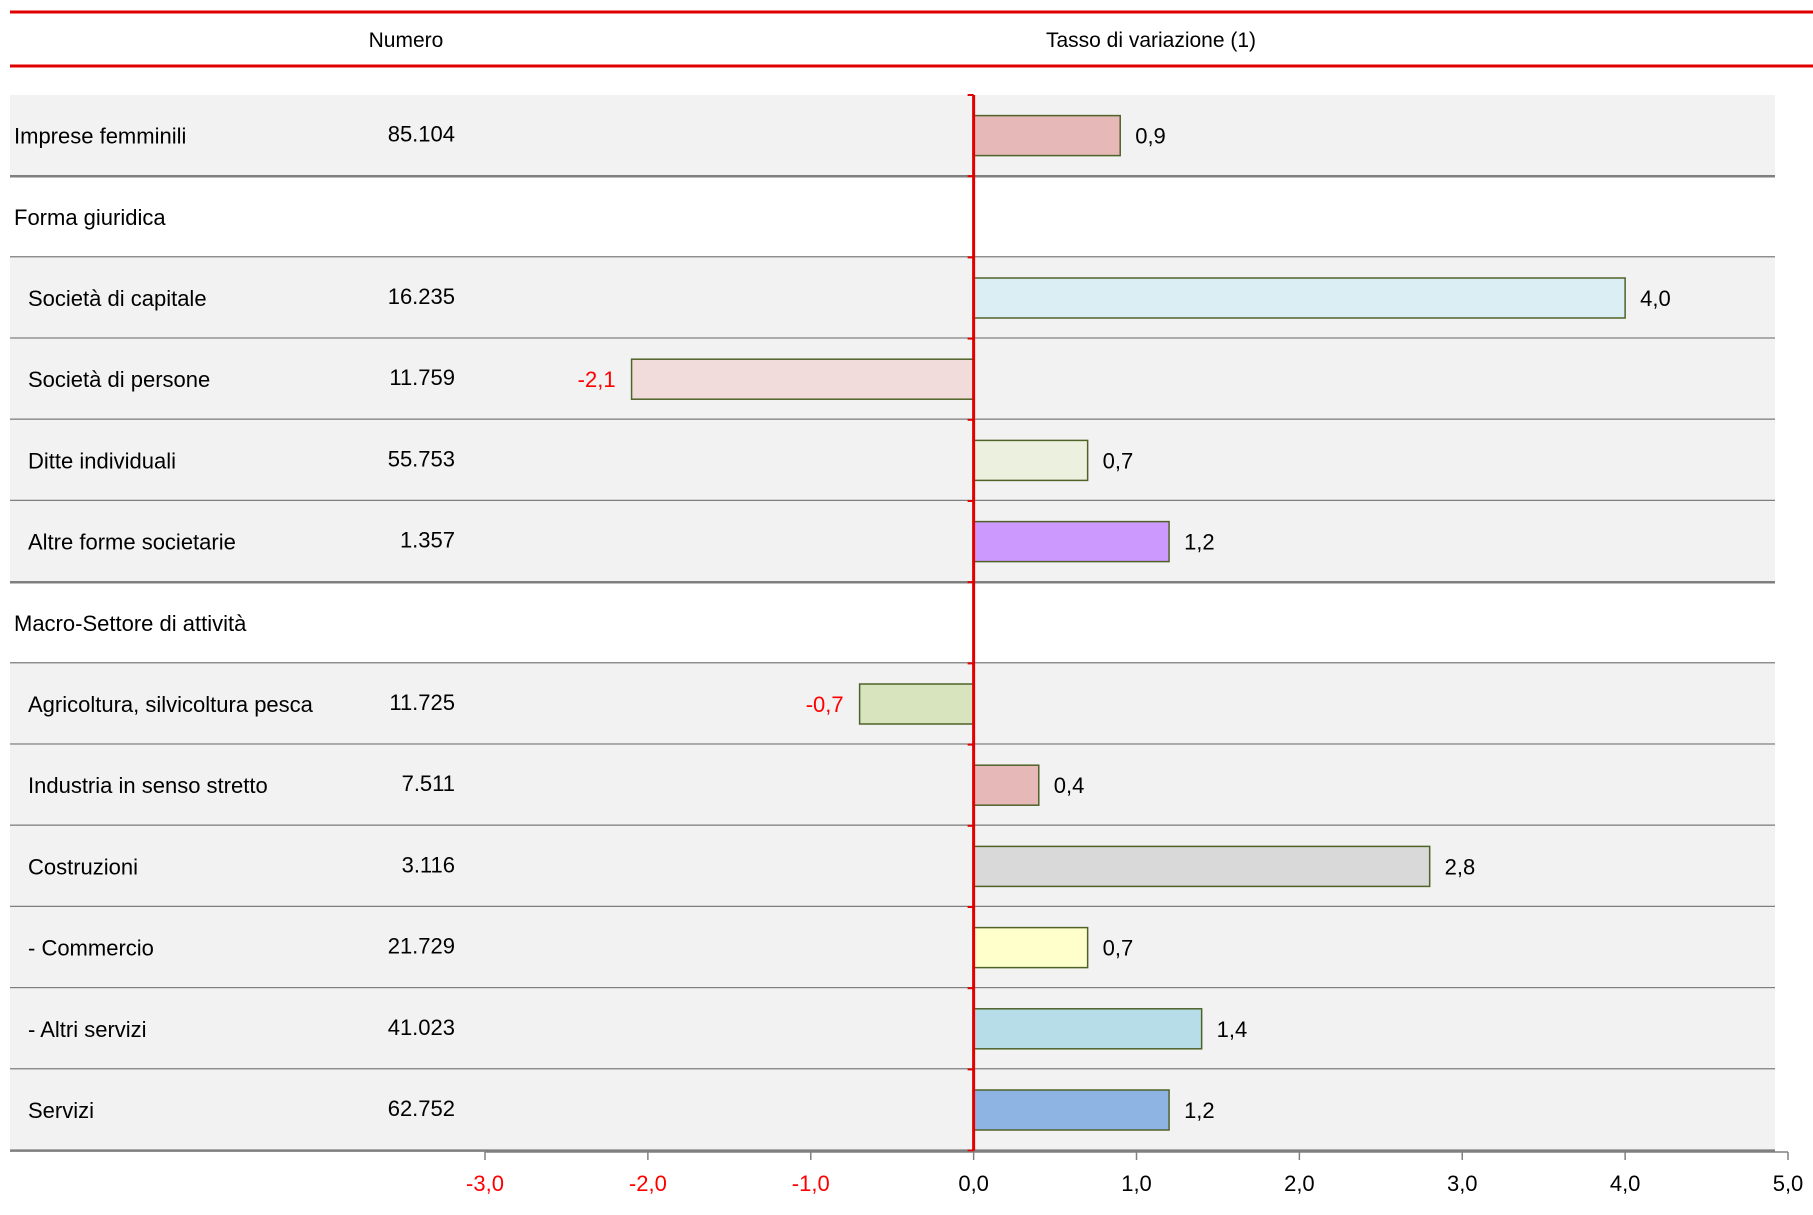  What do you see at coordinates (1136, 1183) in the screenshot?
I see `x-tick-label: 1,0` at bounding box center [1136, 1183].